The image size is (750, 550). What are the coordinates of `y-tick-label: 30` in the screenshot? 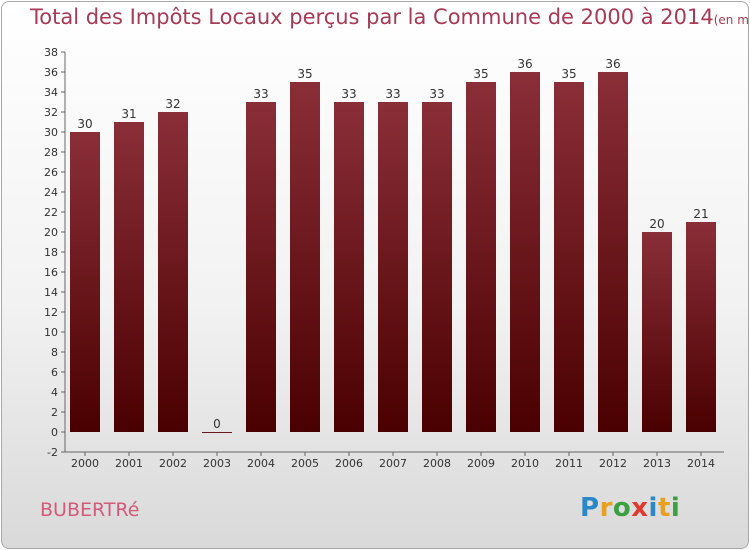 It's located at (51, 132).